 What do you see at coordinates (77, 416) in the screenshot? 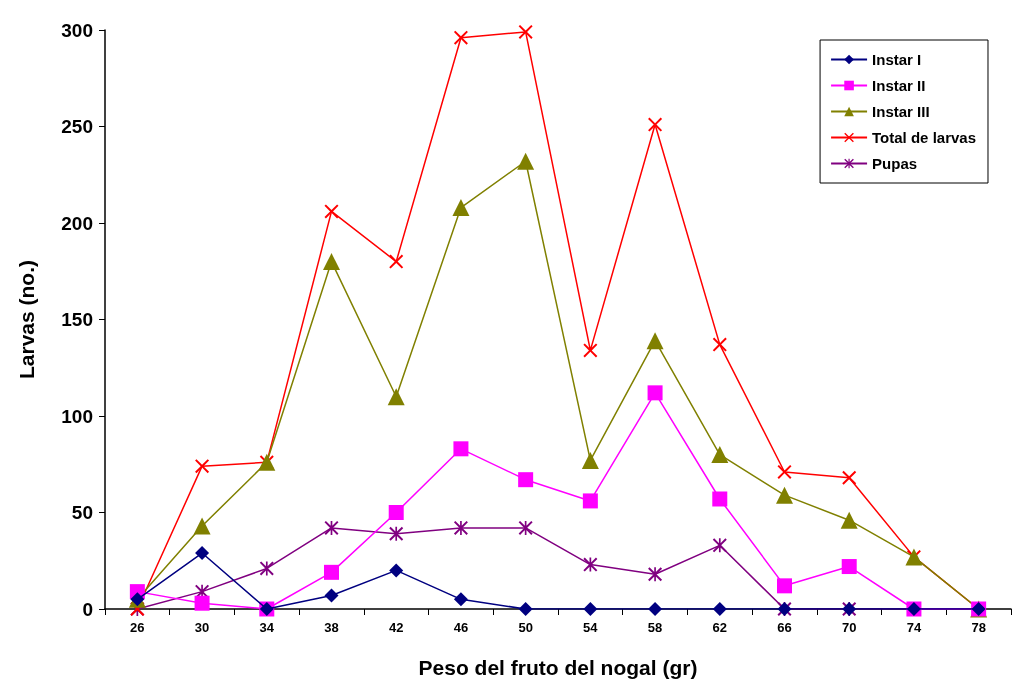
I see `y-tick-label: 100` at bounding box center [77, 416].